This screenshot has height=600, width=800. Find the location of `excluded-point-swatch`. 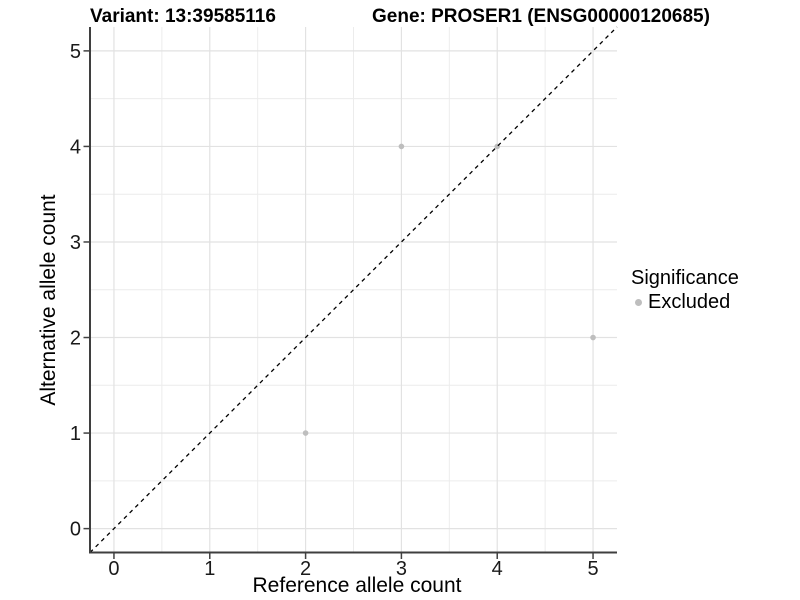

excluded-point-swatch is located at coordinates (638, 302).